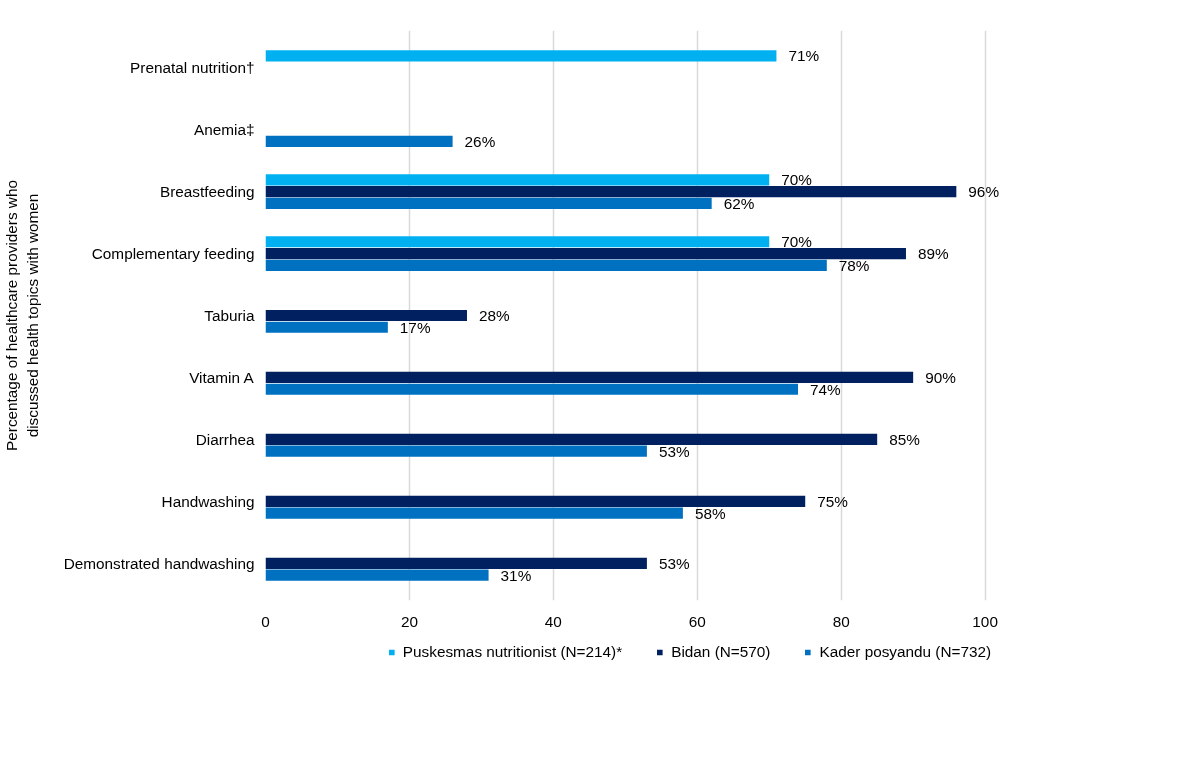  Describe the element at coordinates (985, 621) in the screenshot. I see `x-tick-label: 100` at that location.